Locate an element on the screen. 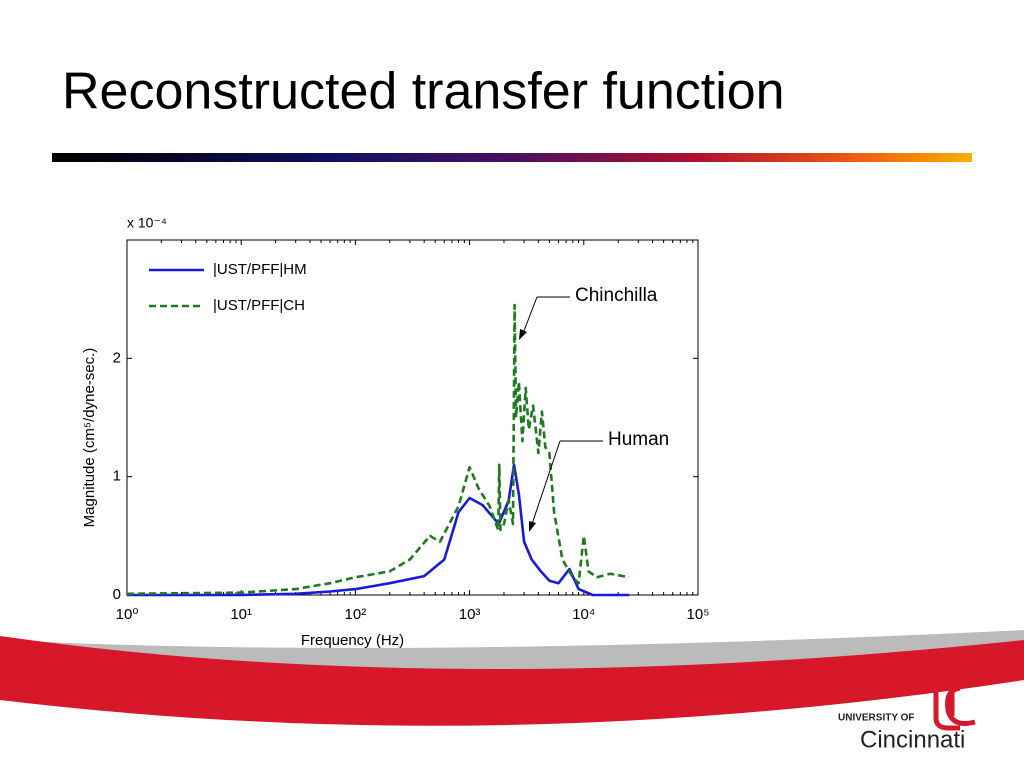 The height and width of the screenshot is (768, 1024). footer-white is located at coordinates (512, 724).